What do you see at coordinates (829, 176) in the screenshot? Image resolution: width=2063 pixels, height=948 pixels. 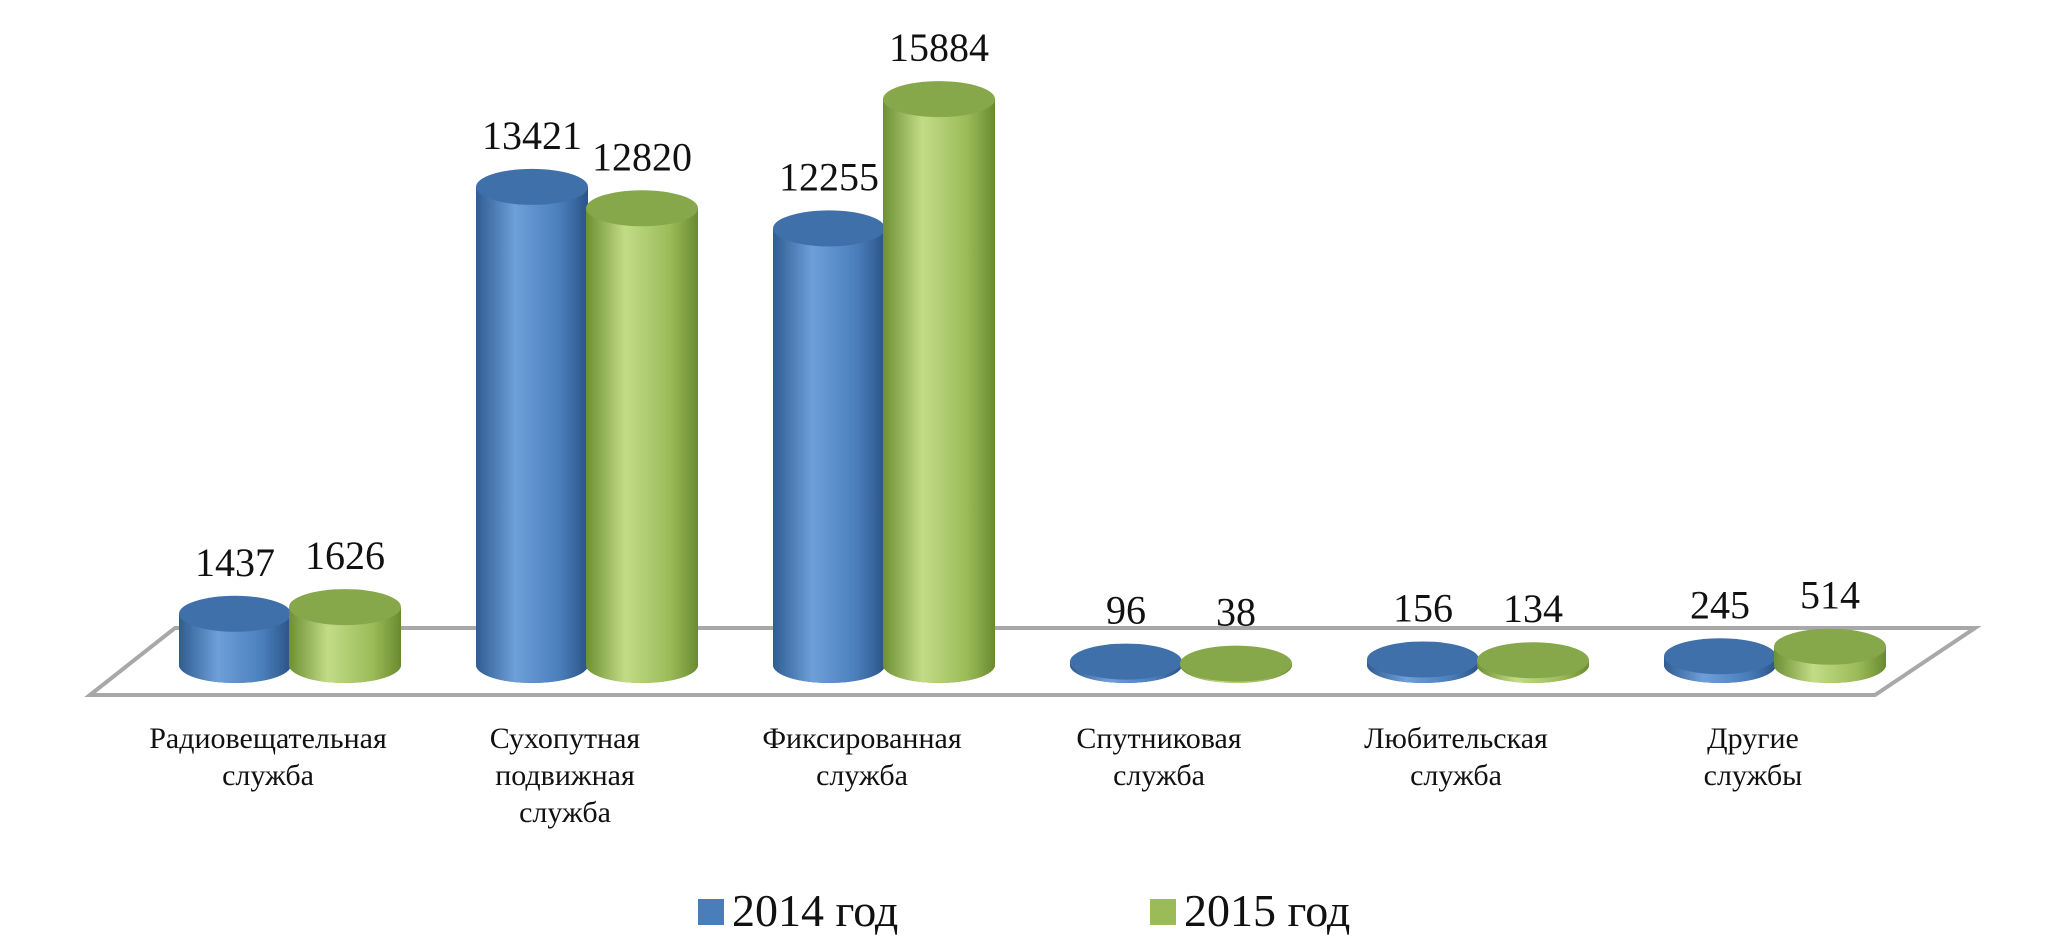 I see `data-label: 12255` at bounding box center [829, 176].